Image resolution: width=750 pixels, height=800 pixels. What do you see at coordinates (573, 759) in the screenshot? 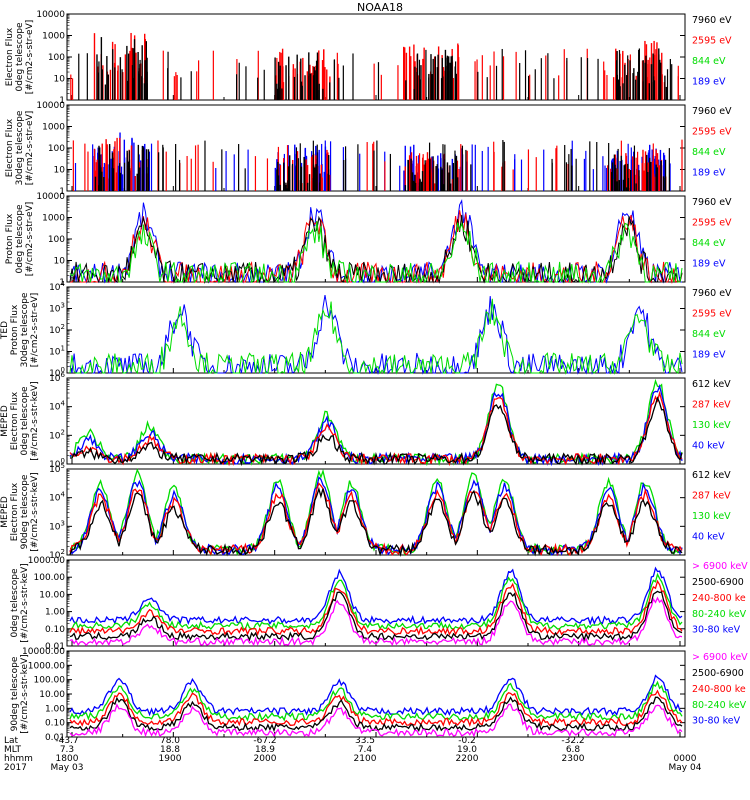
I see `x-tick-value: 2300` at bounding box center [573, 759].